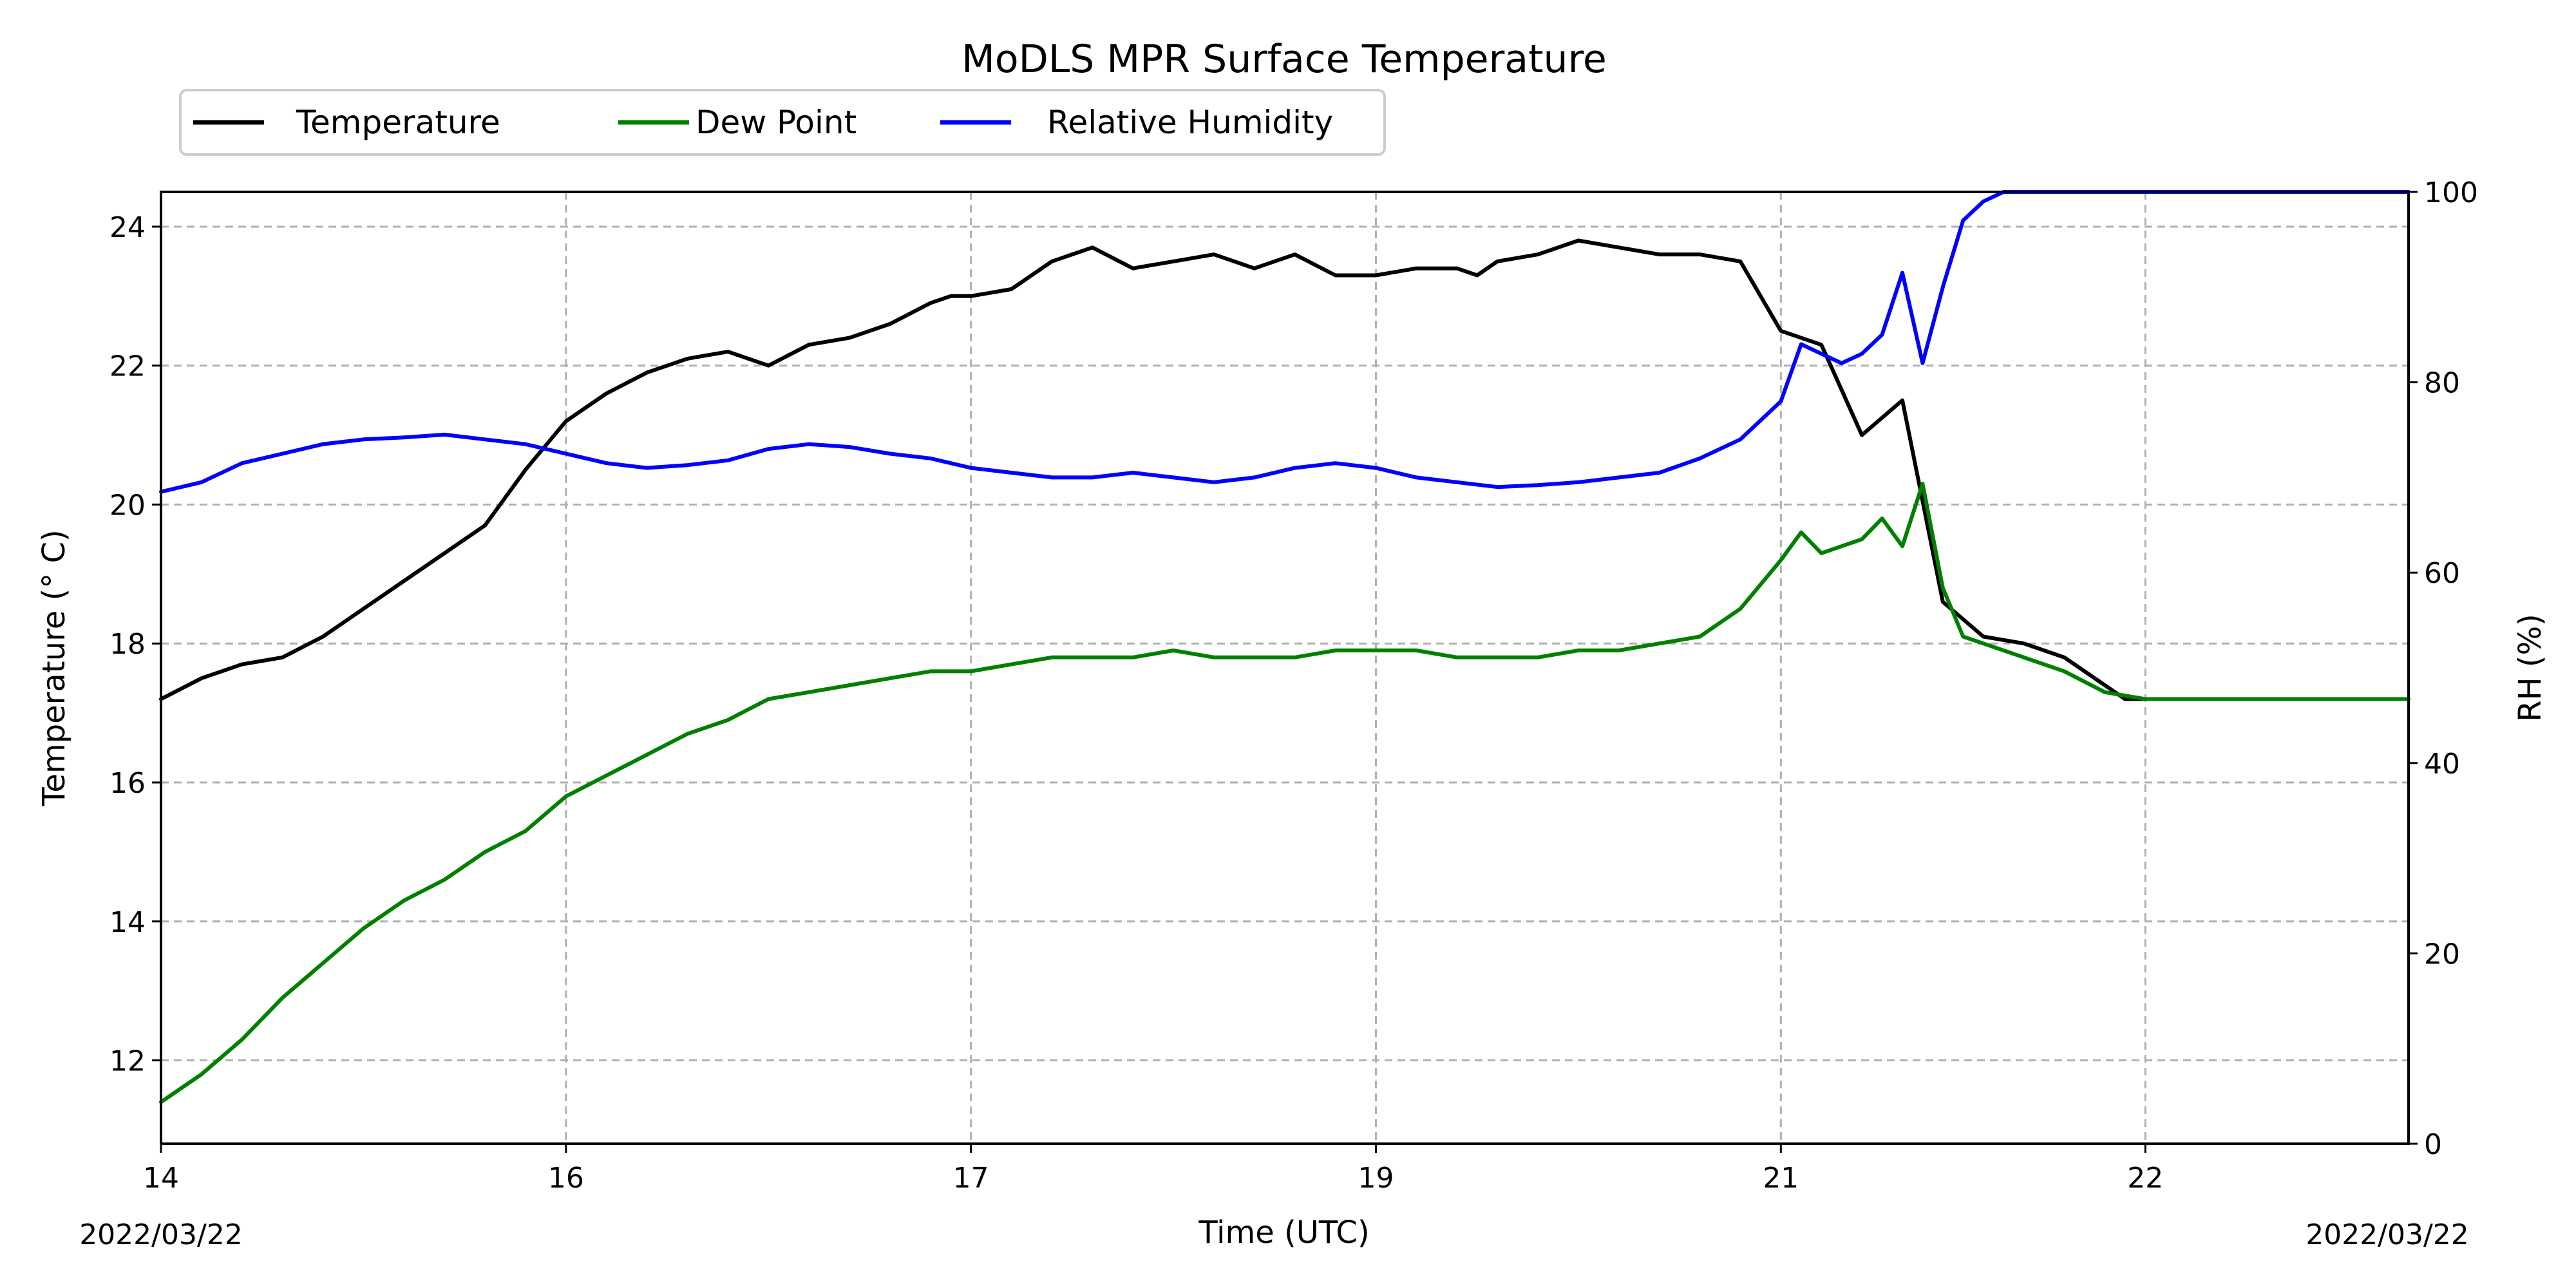 The width and height of the screenshot is (2576, 1288). Describe the element at coordinates (1781, 1178) in the screenshot. I see `x-tick-label: 21` at that location.